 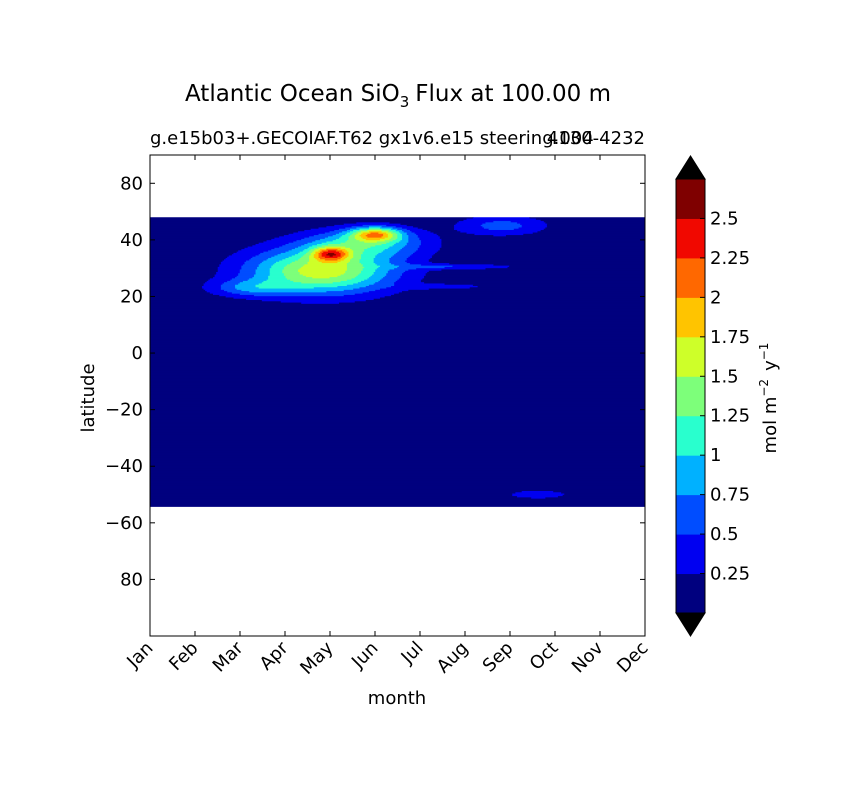 What do you see at coordinates (228, 656) in the screenshot?
I see `x-tick-label: Mar` at bounding box center [228, 656].